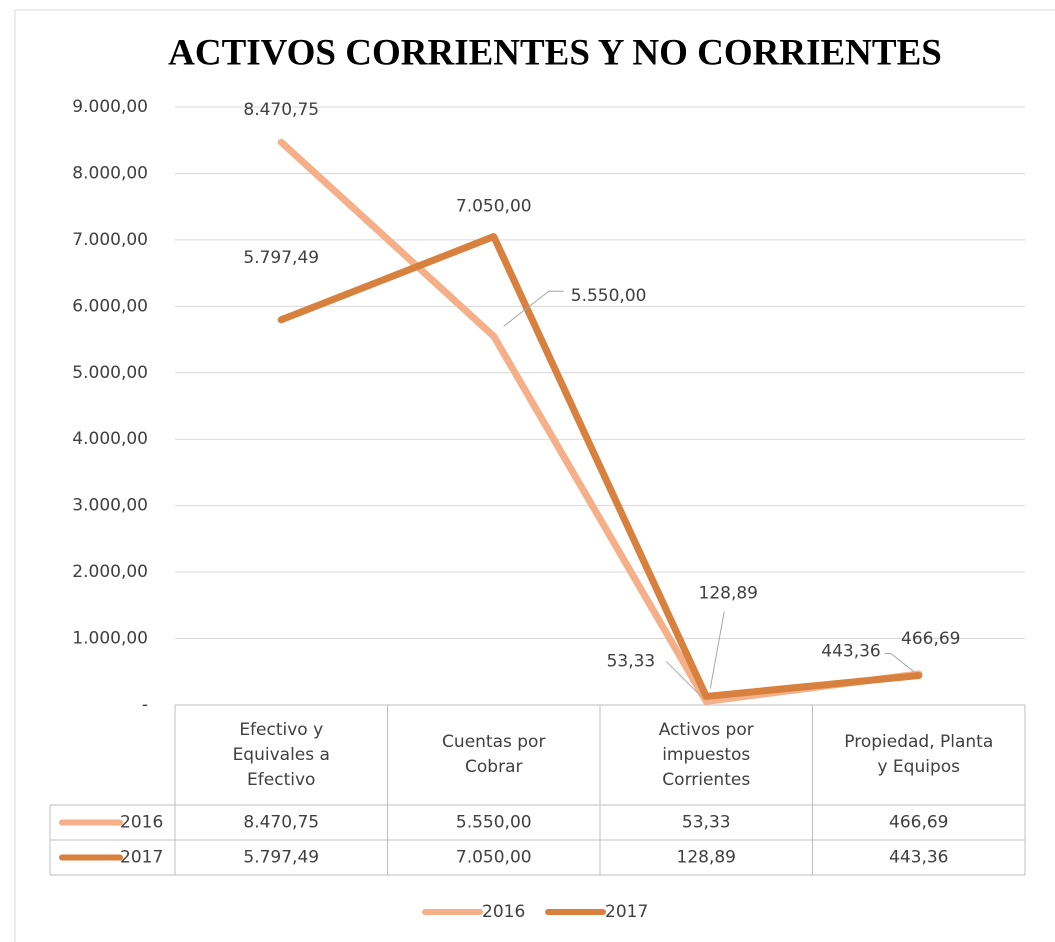 The width and height of the screenshot is (1055, 942). I want to click on data-label: 8.470,75, so click(281, 110).